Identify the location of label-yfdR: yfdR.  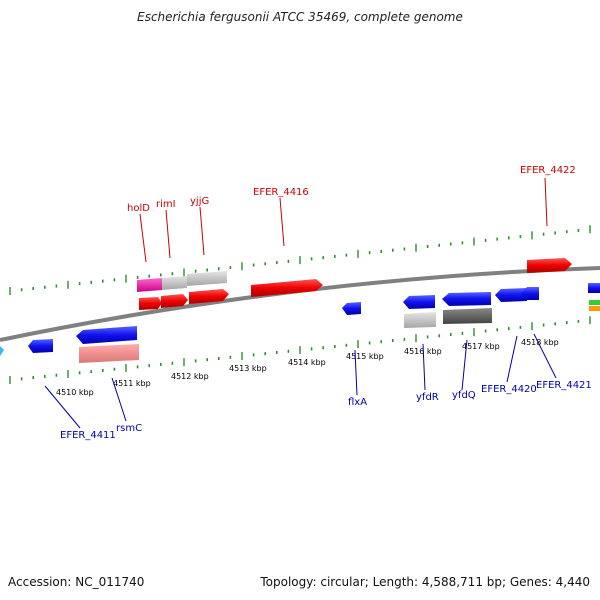
(427, 397).